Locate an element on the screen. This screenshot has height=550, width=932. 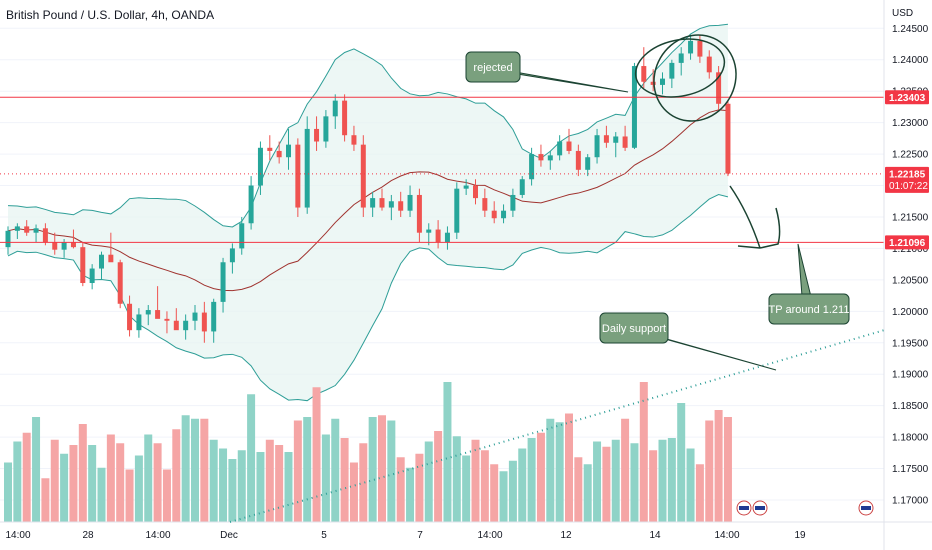
y-tick-label: 1.17000 is located at coordinates (910, 500).